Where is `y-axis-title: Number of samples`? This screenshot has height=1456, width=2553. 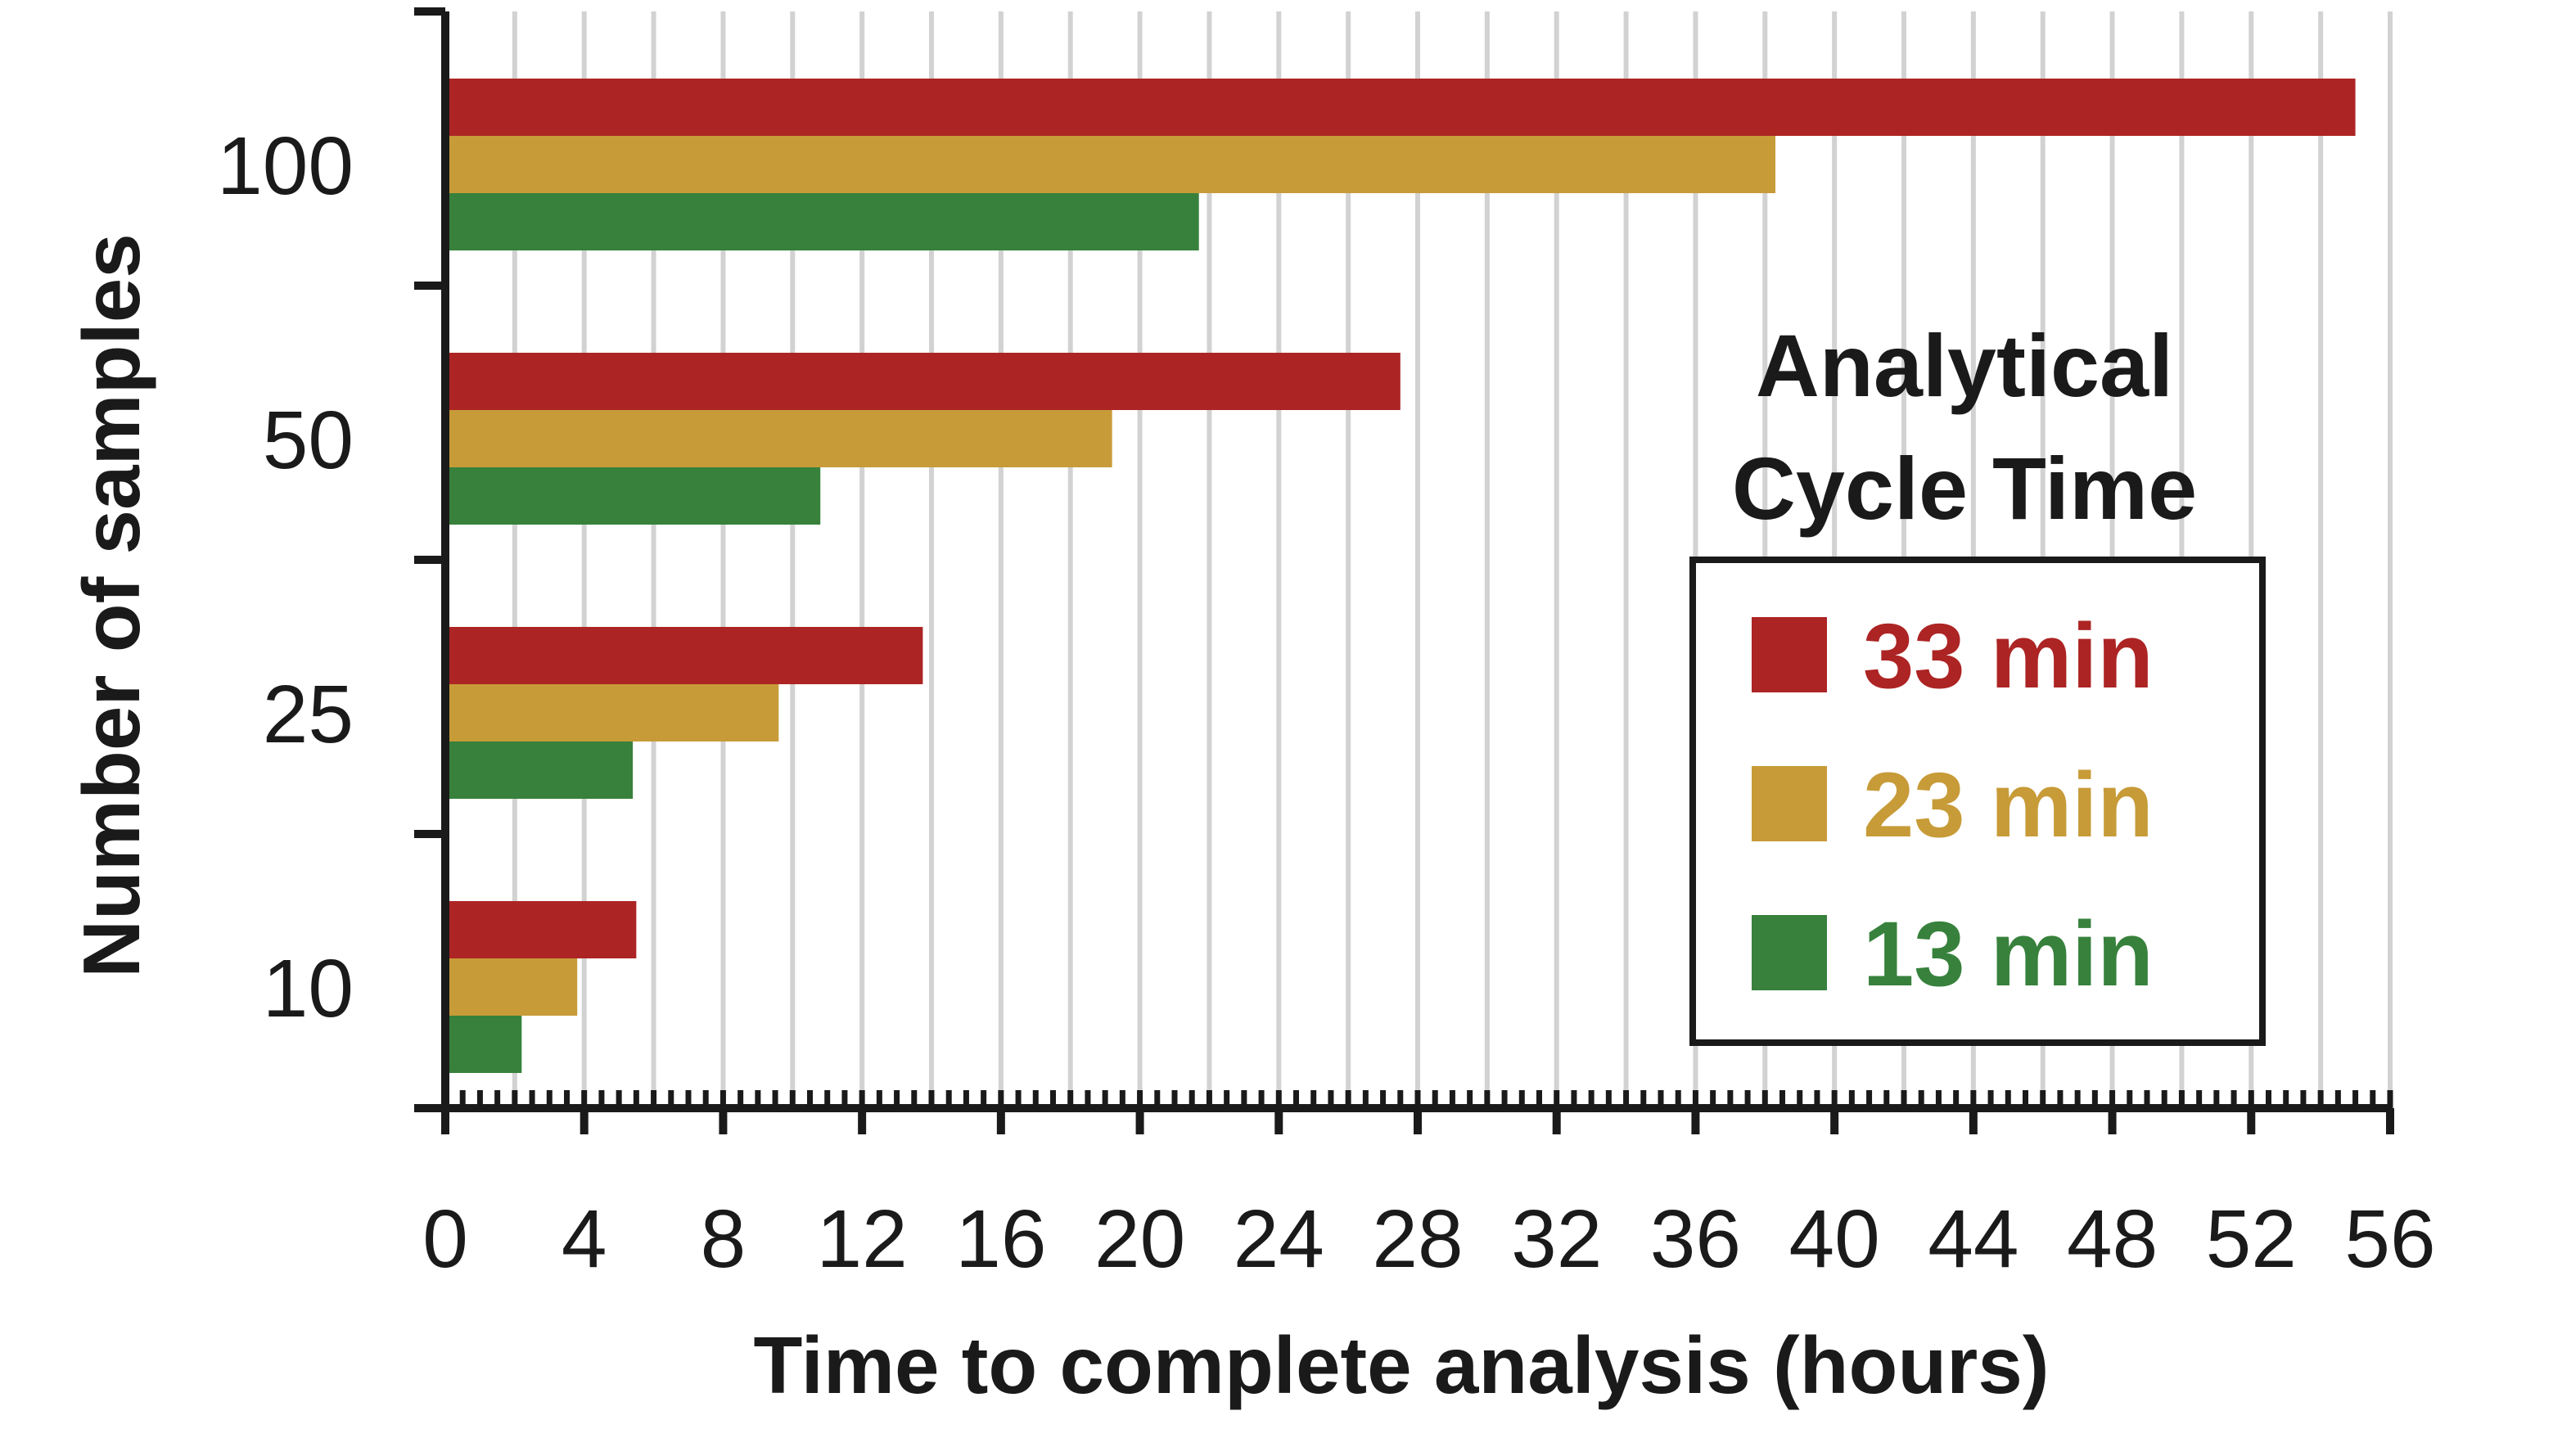 y-axis-title: Number of samples is located at coordinates (111, 605).